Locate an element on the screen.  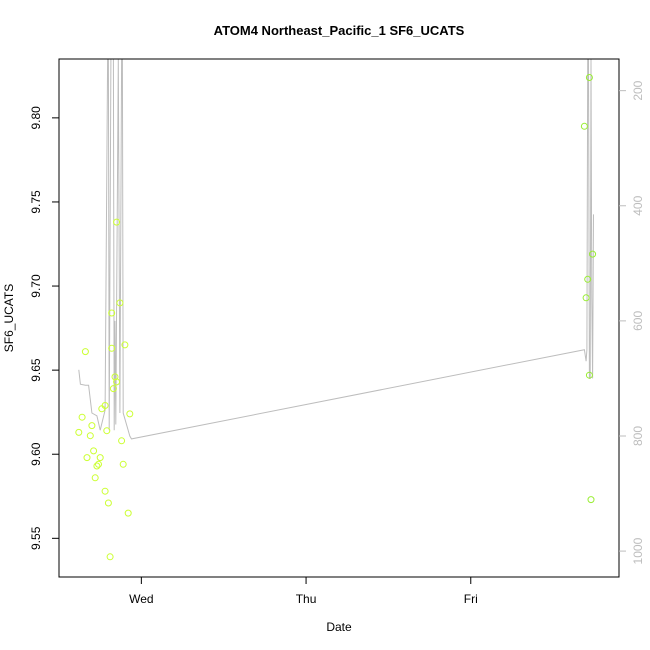
right-tick-label: 400 is located at coordinates (638, 205).